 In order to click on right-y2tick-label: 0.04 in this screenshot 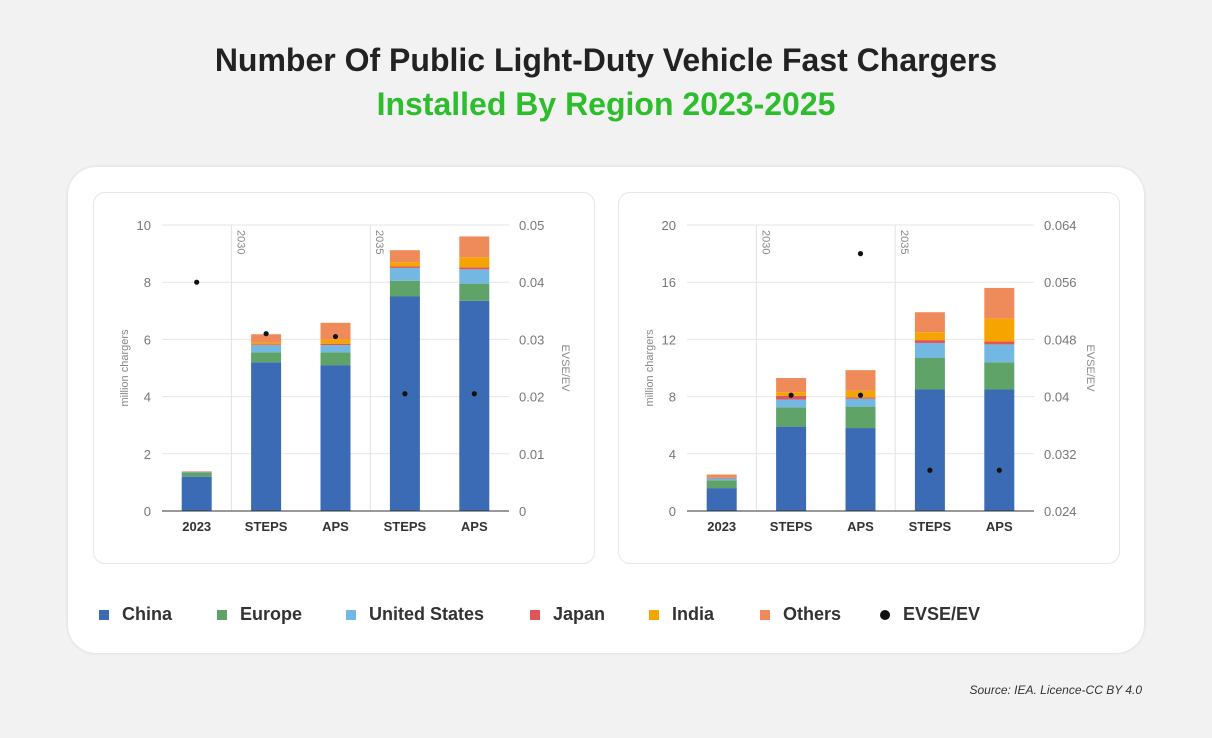, I will do `click(1056, 397)`.